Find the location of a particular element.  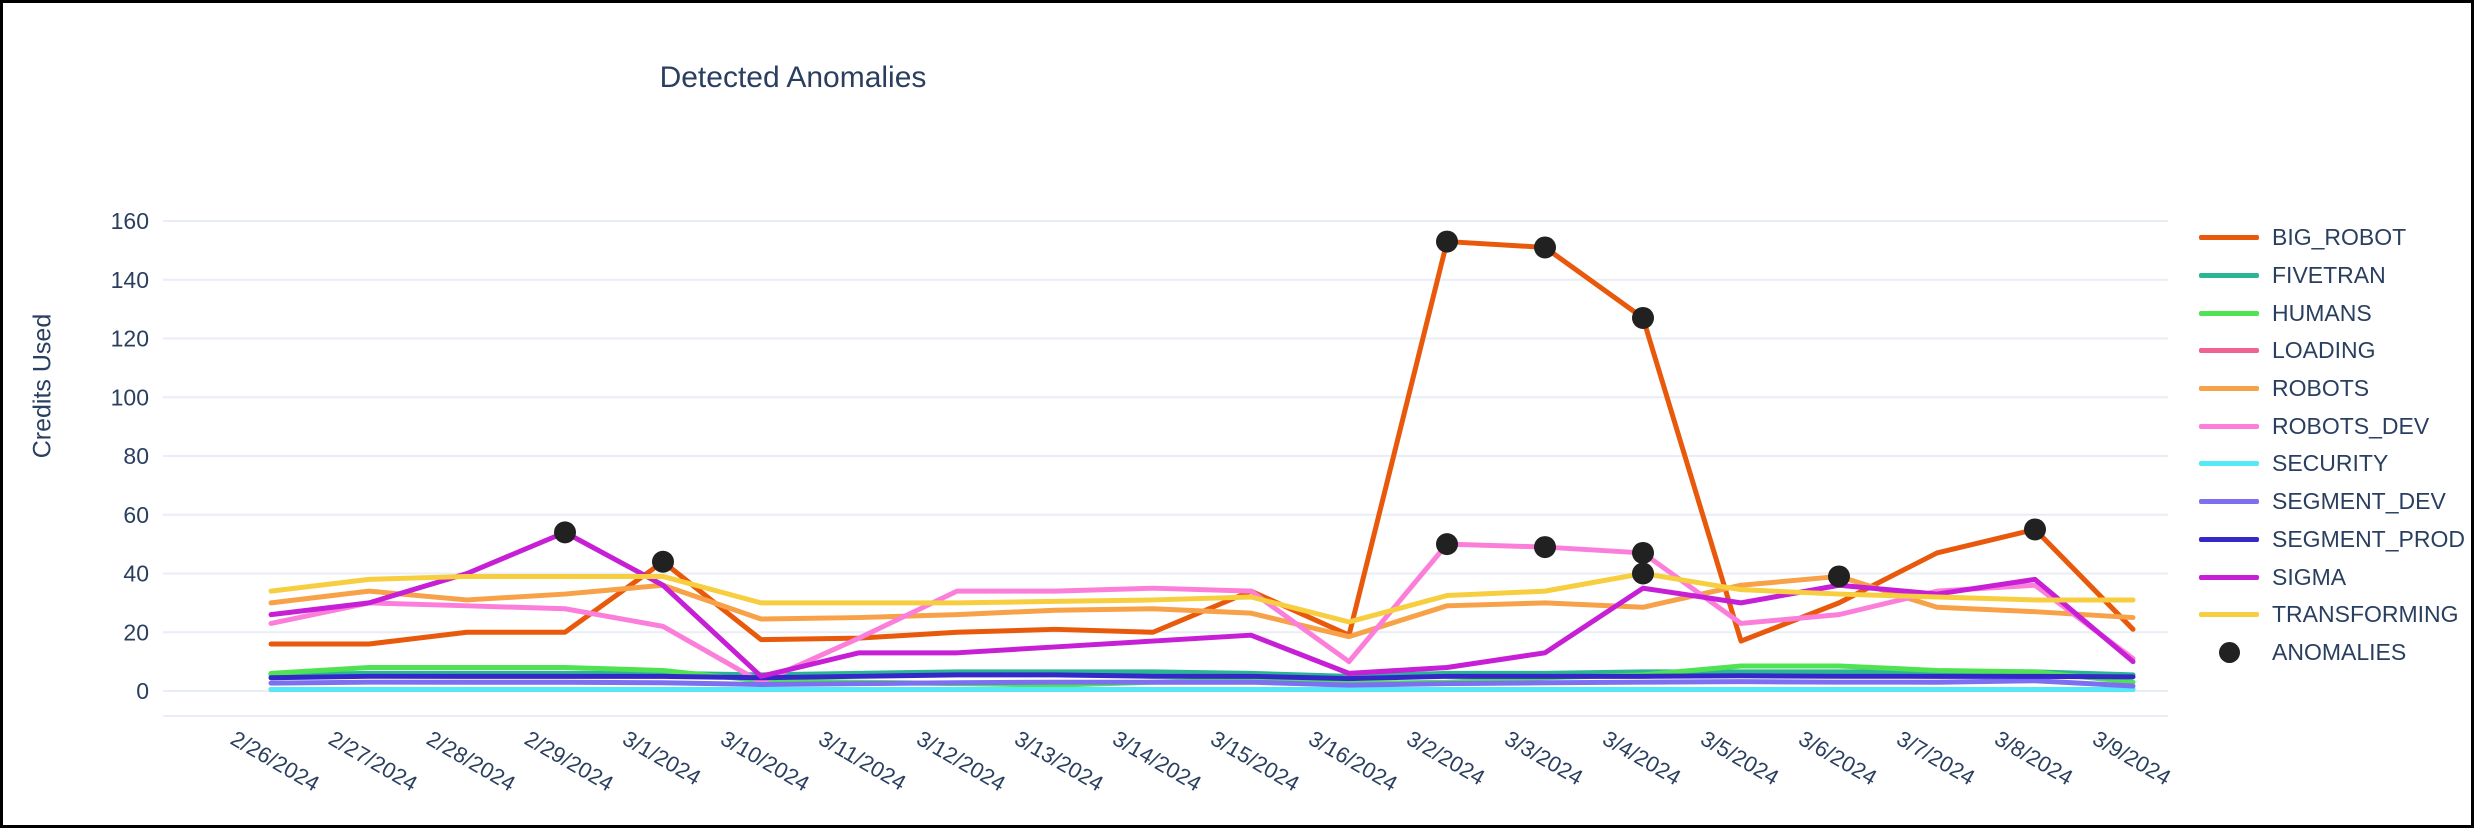

legend-item-BIG_ROBOT: BIG_ROBOT is located at coordinates (2332, 238).